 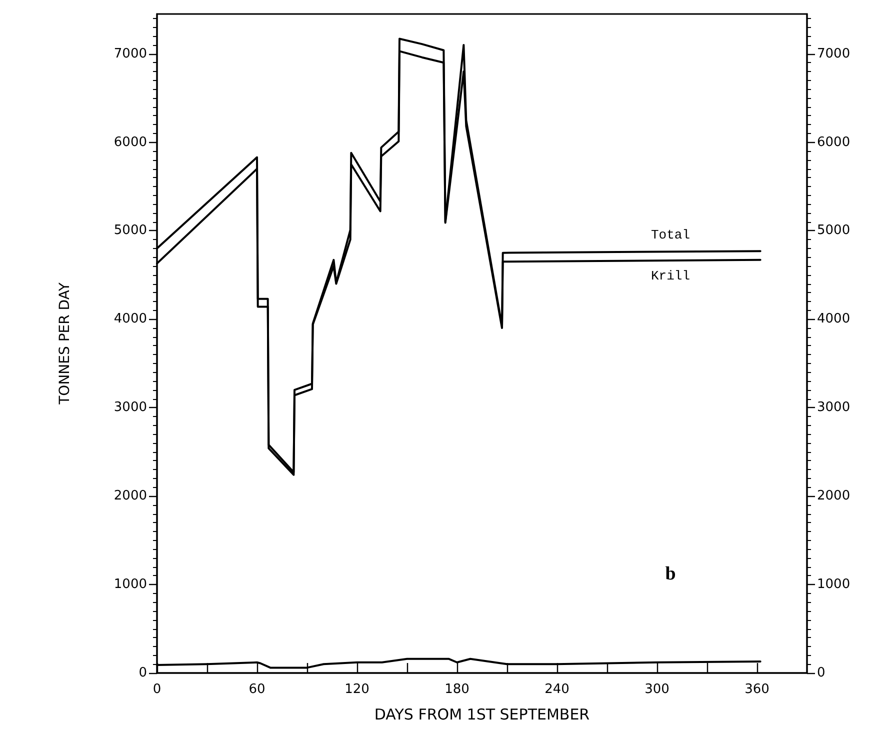 I want to click on annotation: b, so click(x=670, y=574).